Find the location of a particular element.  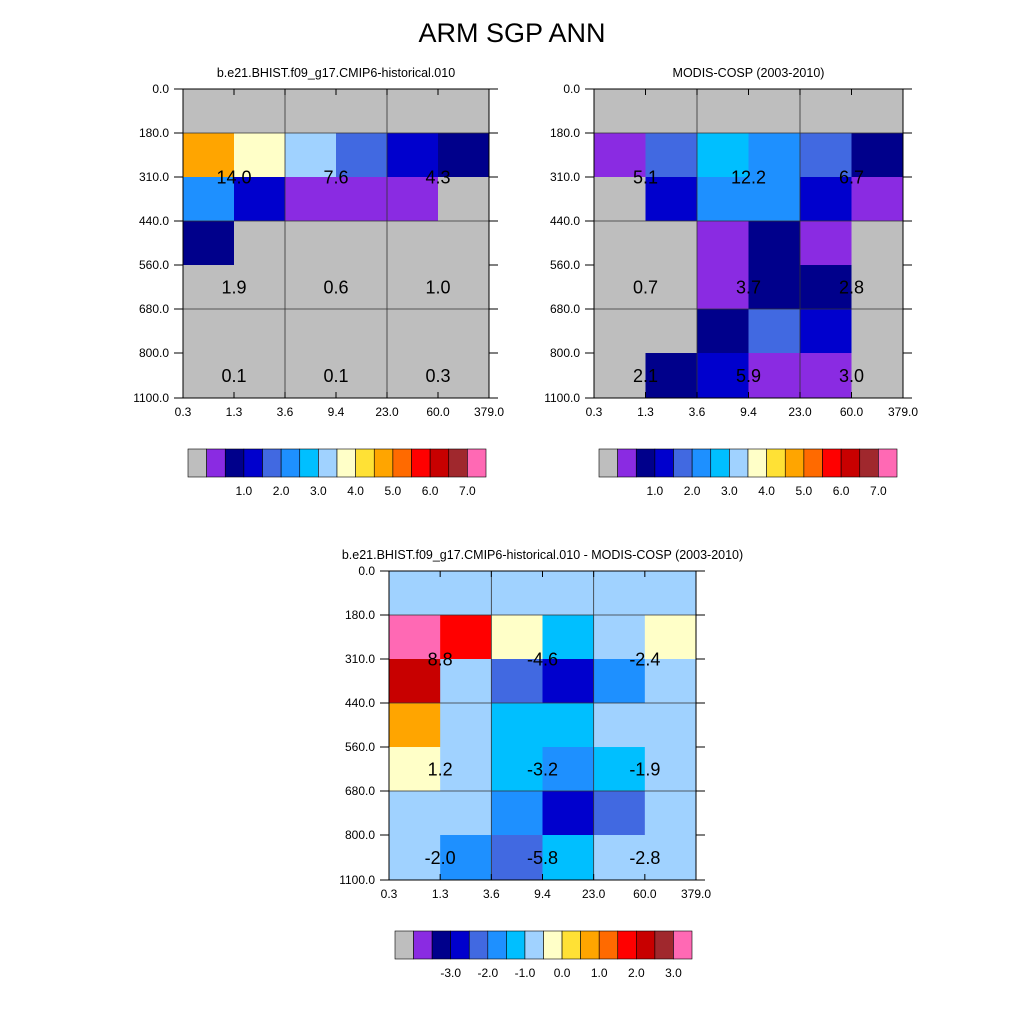

cell-value-label: -4.6 is located at coordinates (542, 659).